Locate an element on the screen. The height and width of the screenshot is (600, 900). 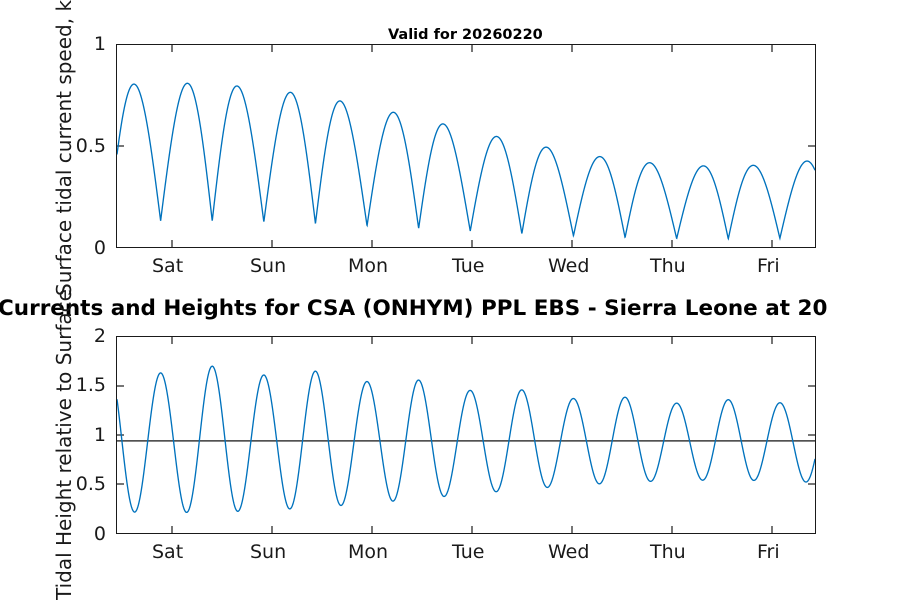
bottom-ytick-0: 0 is located at coordinates (99, 534).